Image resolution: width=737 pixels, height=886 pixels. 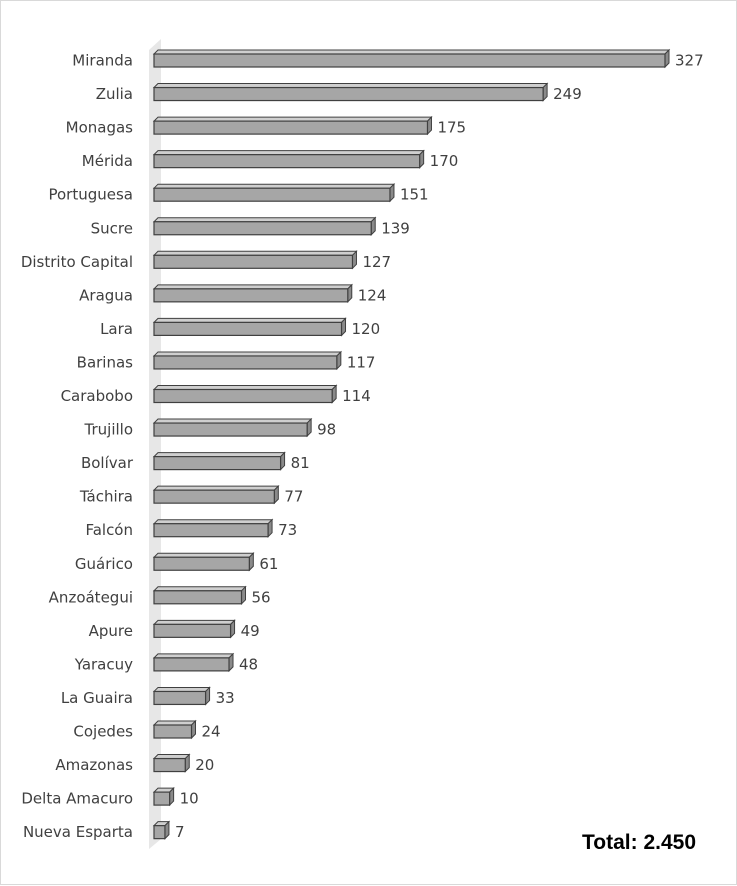 I want to click on category-label: Guárico, so click(x=104, y=564).